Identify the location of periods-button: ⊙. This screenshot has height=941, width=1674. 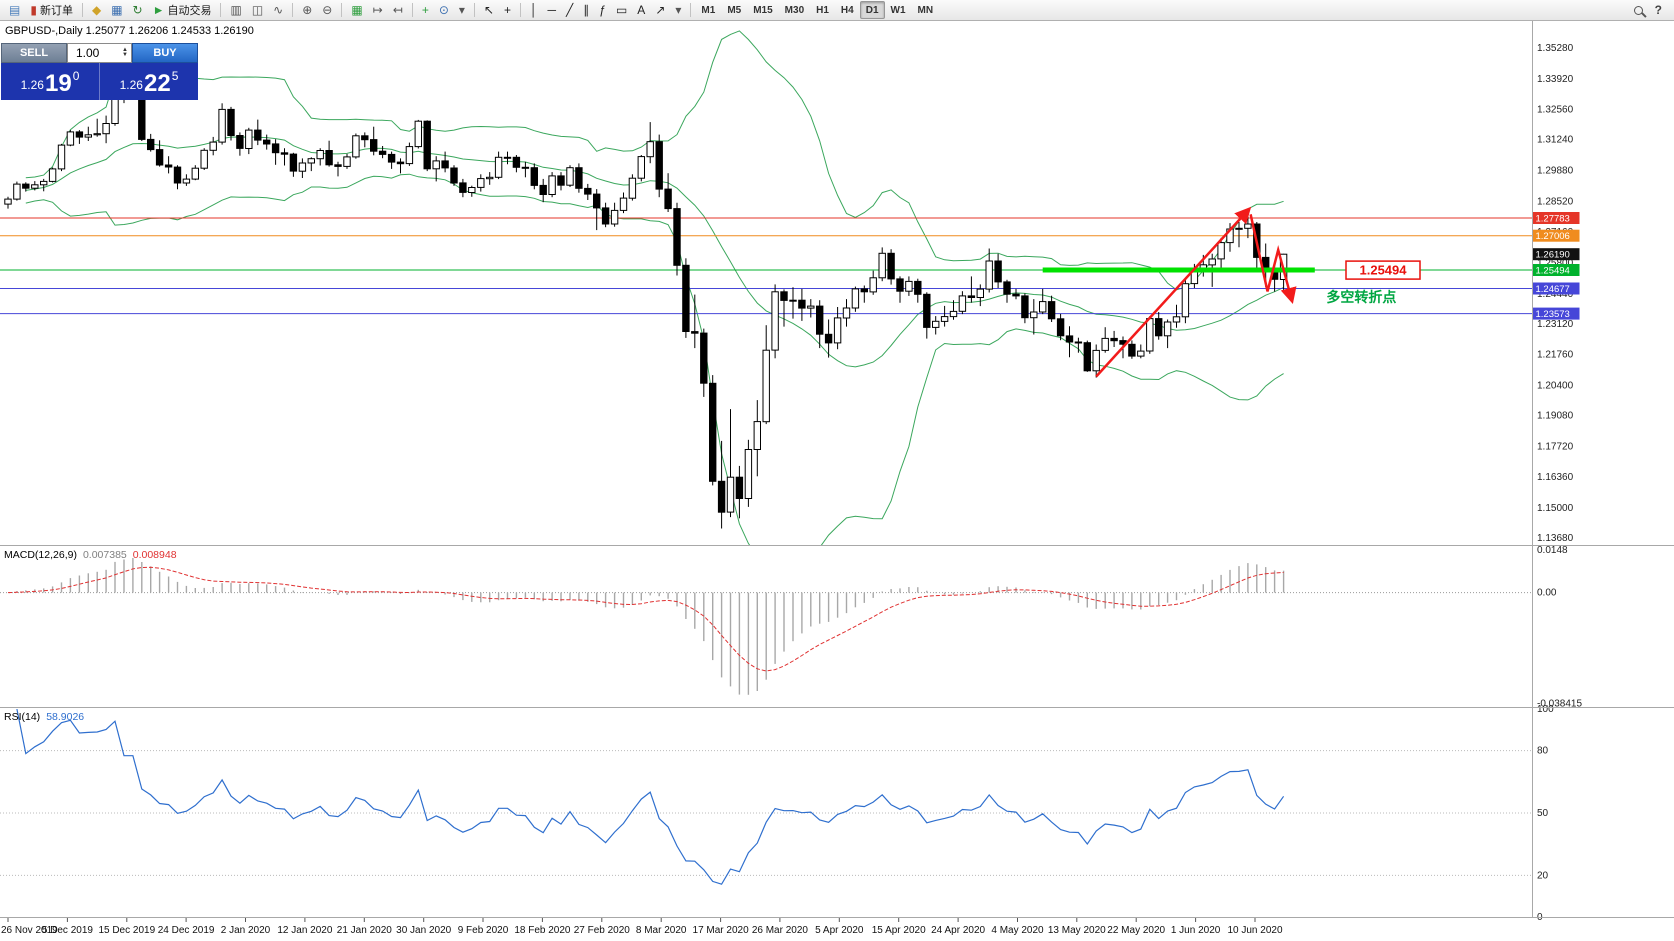
(444, 10).